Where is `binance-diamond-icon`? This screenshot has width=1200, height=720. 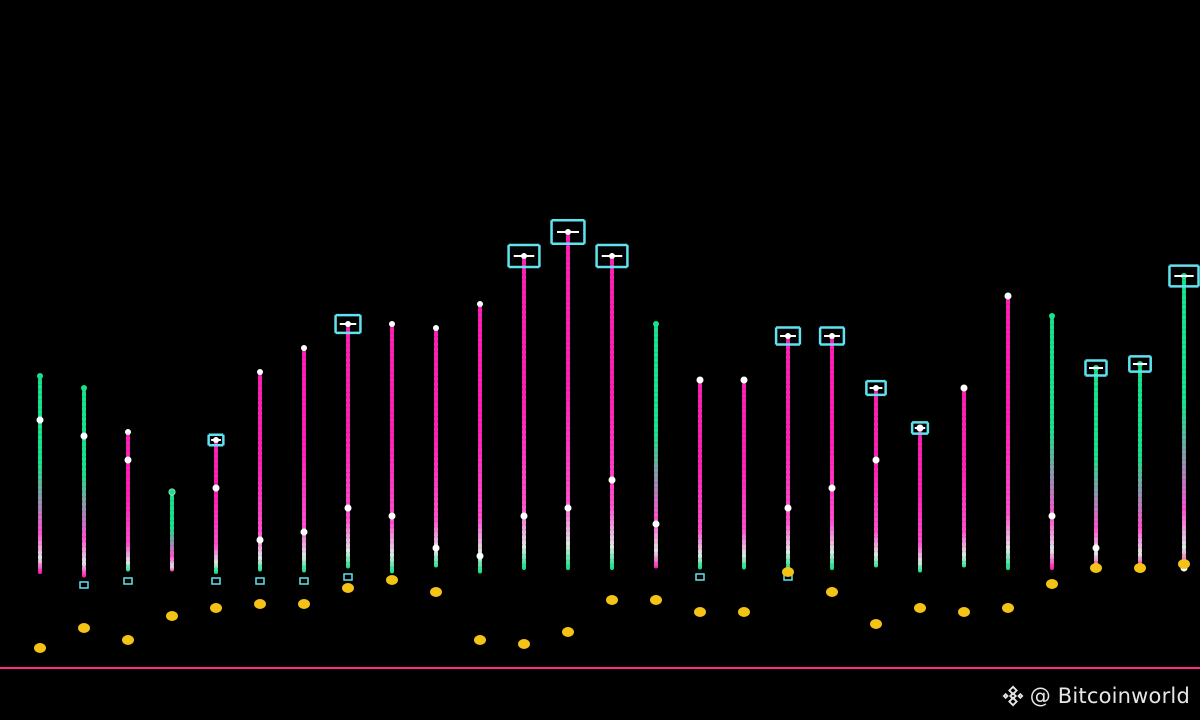
binance-diamond-icon is located at coordinates (1013, 696).